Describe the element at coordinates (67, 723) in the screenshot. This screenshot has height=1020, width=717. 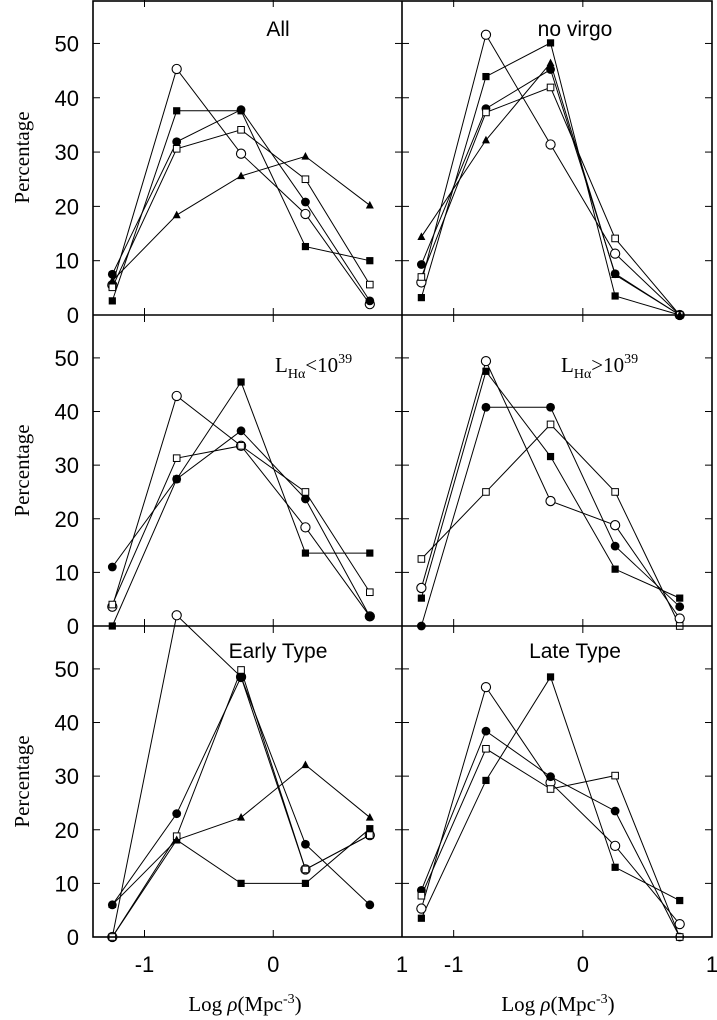
I see `y-tick-label: 40` at that location.